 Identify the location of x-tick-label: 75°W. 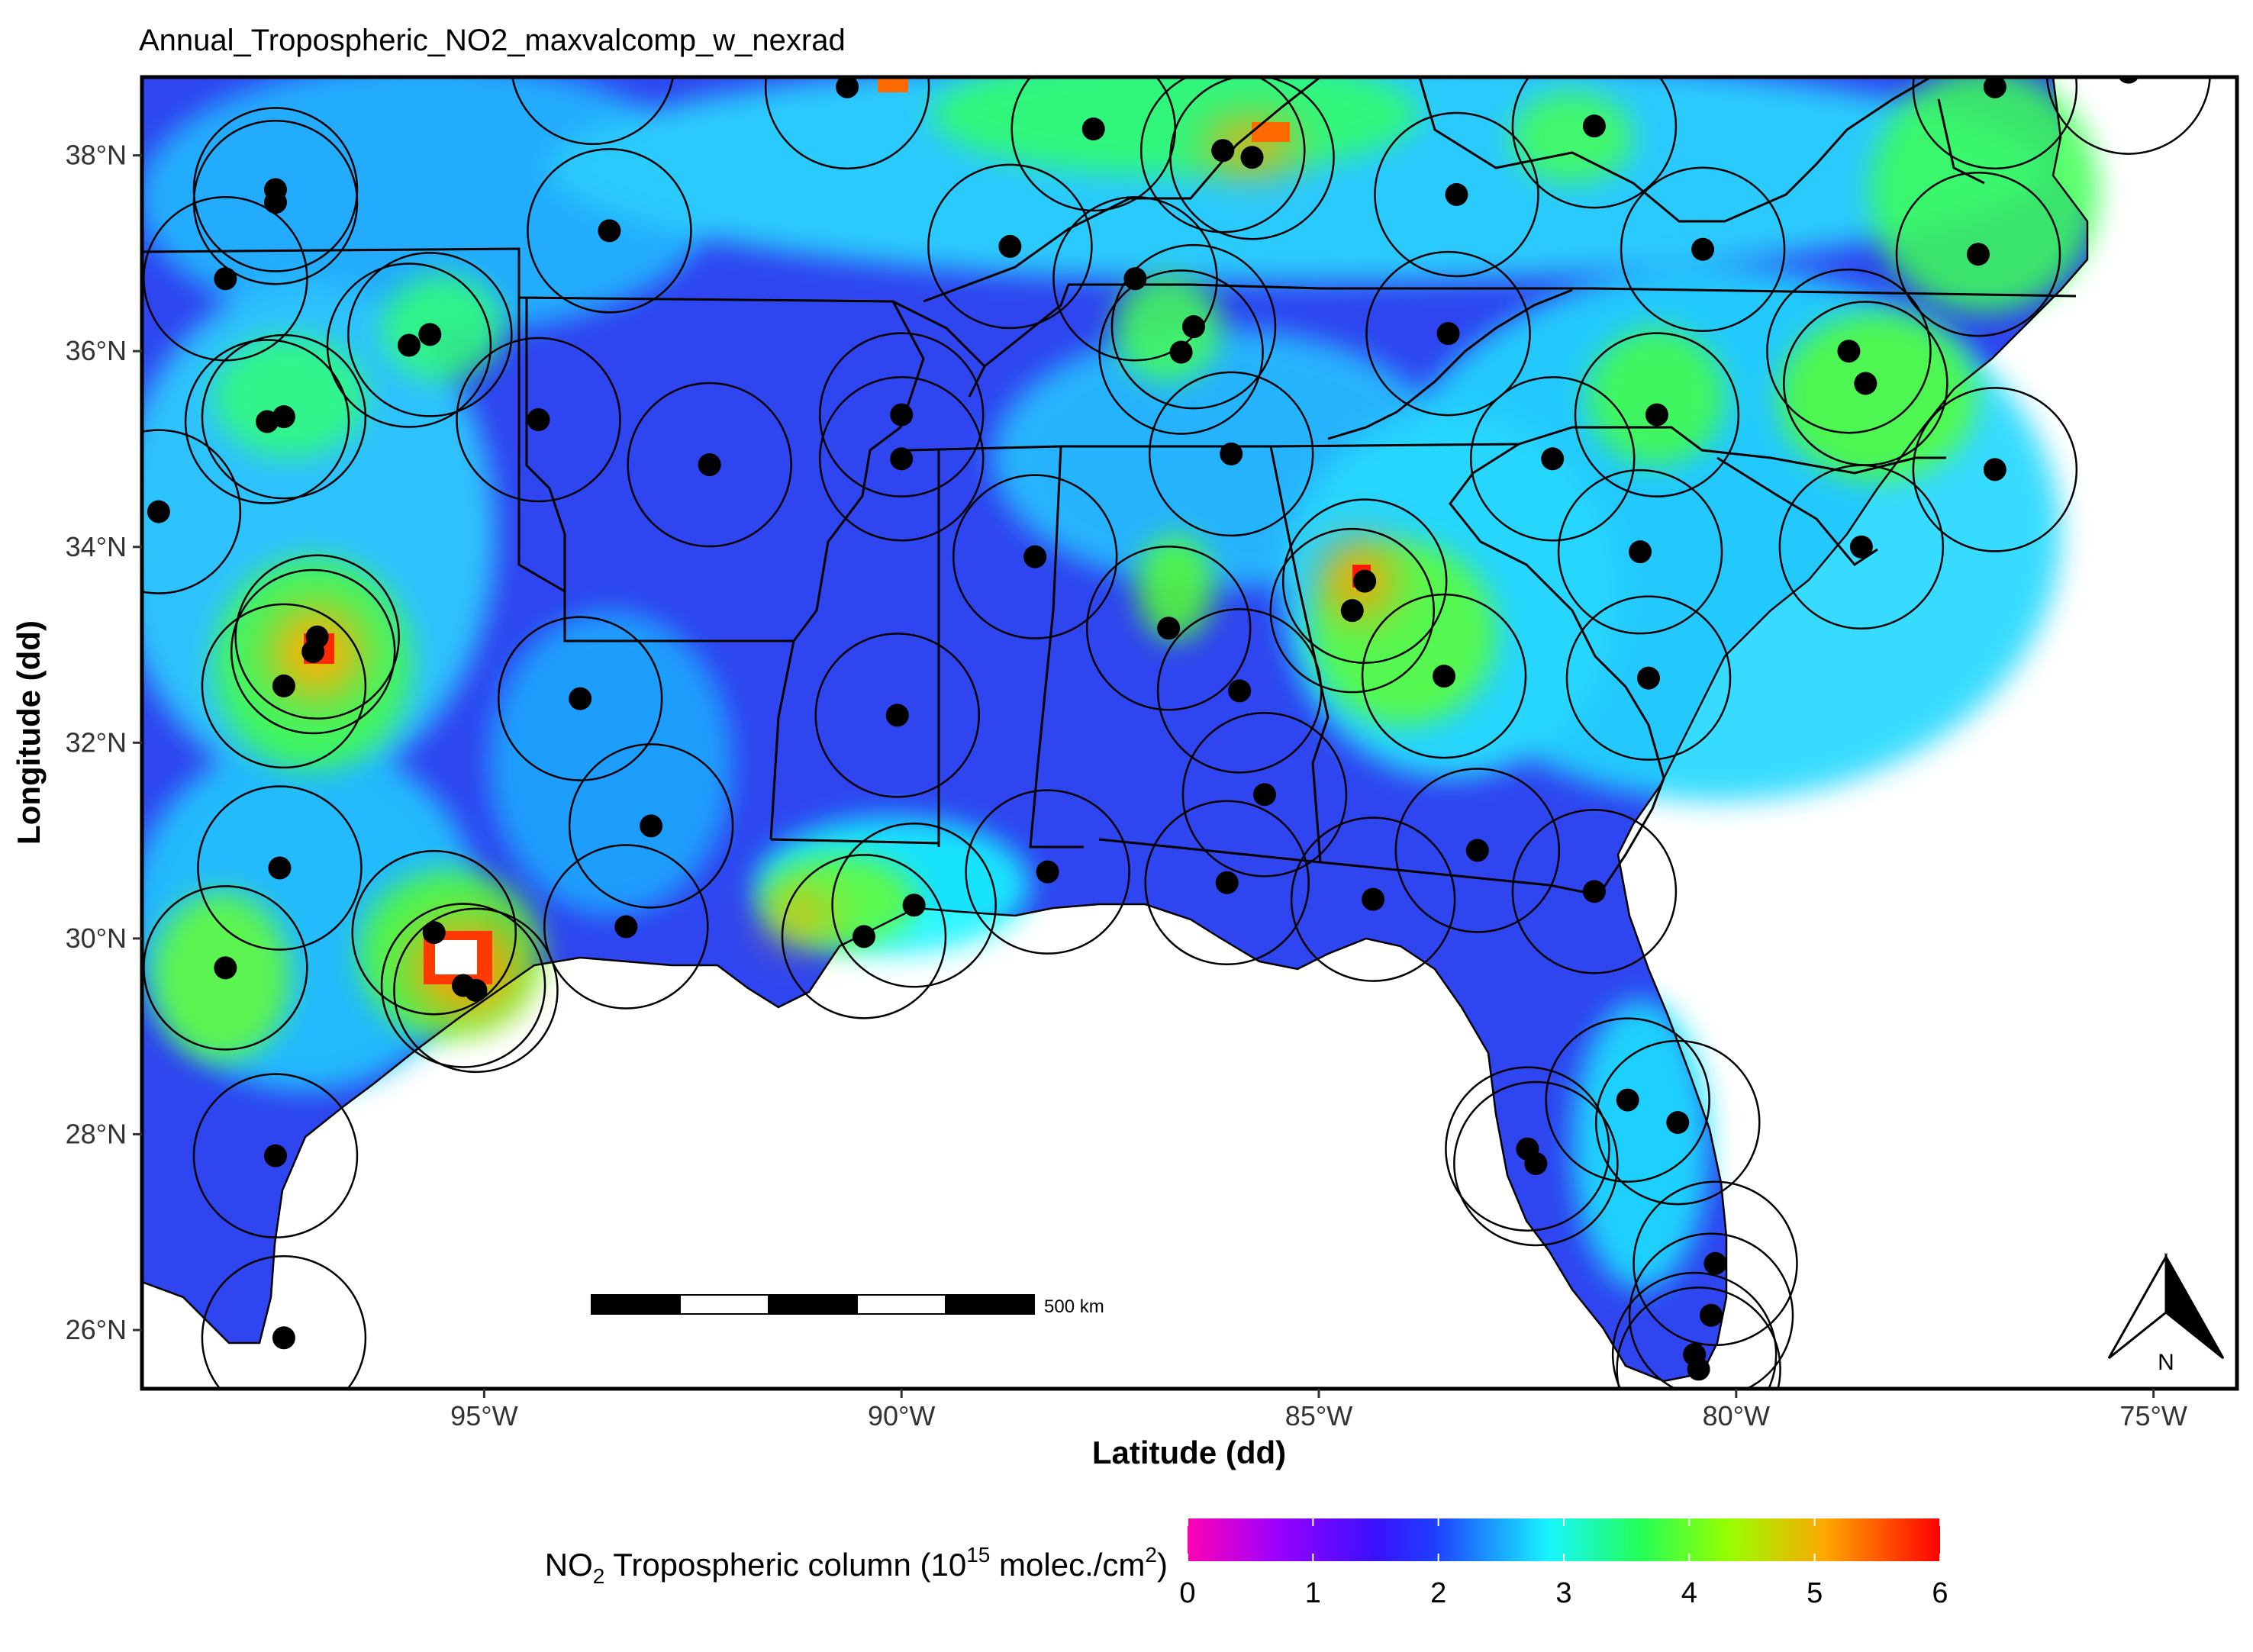
(2153, 1415).